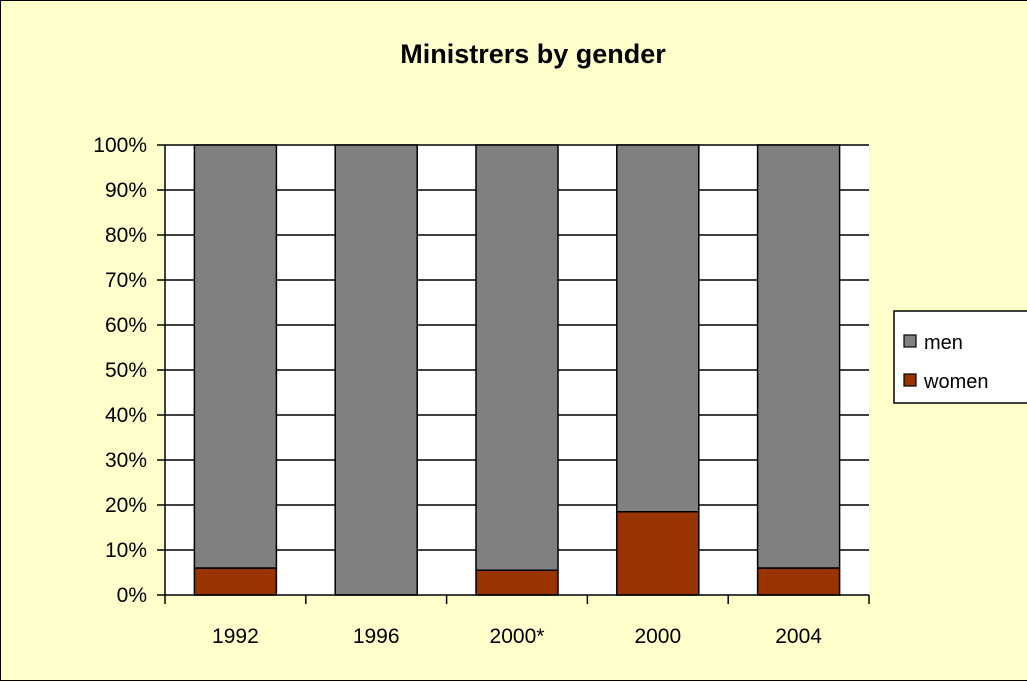  Describe the element at coordinates (126, 370) in the screenshot. I see `y-tick-label: 50%` at that location.